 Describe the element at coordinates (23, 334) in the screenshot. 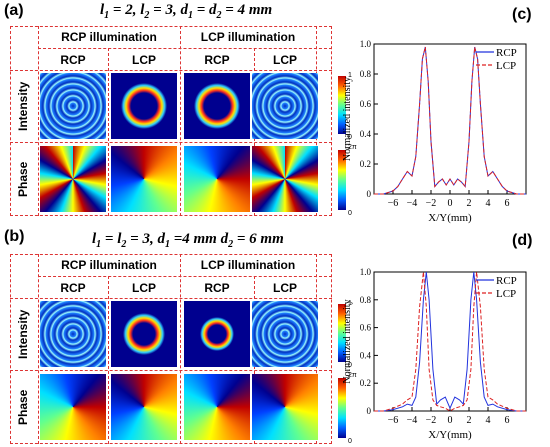

I see `panel_b-row-intensity: Intensity` at that location.